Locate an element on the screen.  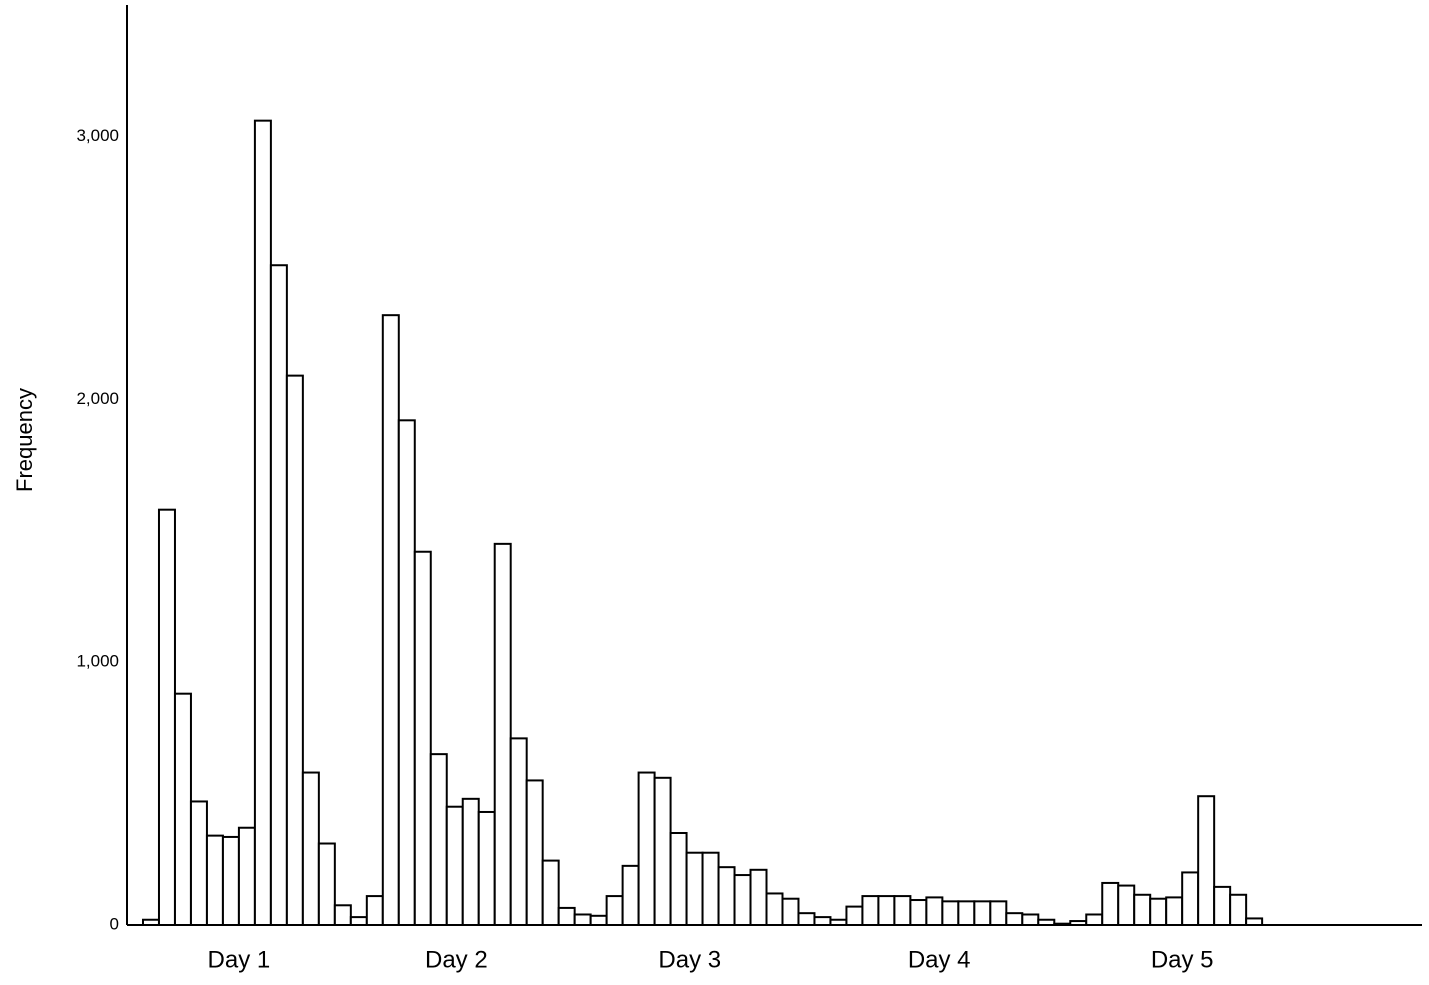
y-tick-label: 0 is located at coordinates (114, 923).